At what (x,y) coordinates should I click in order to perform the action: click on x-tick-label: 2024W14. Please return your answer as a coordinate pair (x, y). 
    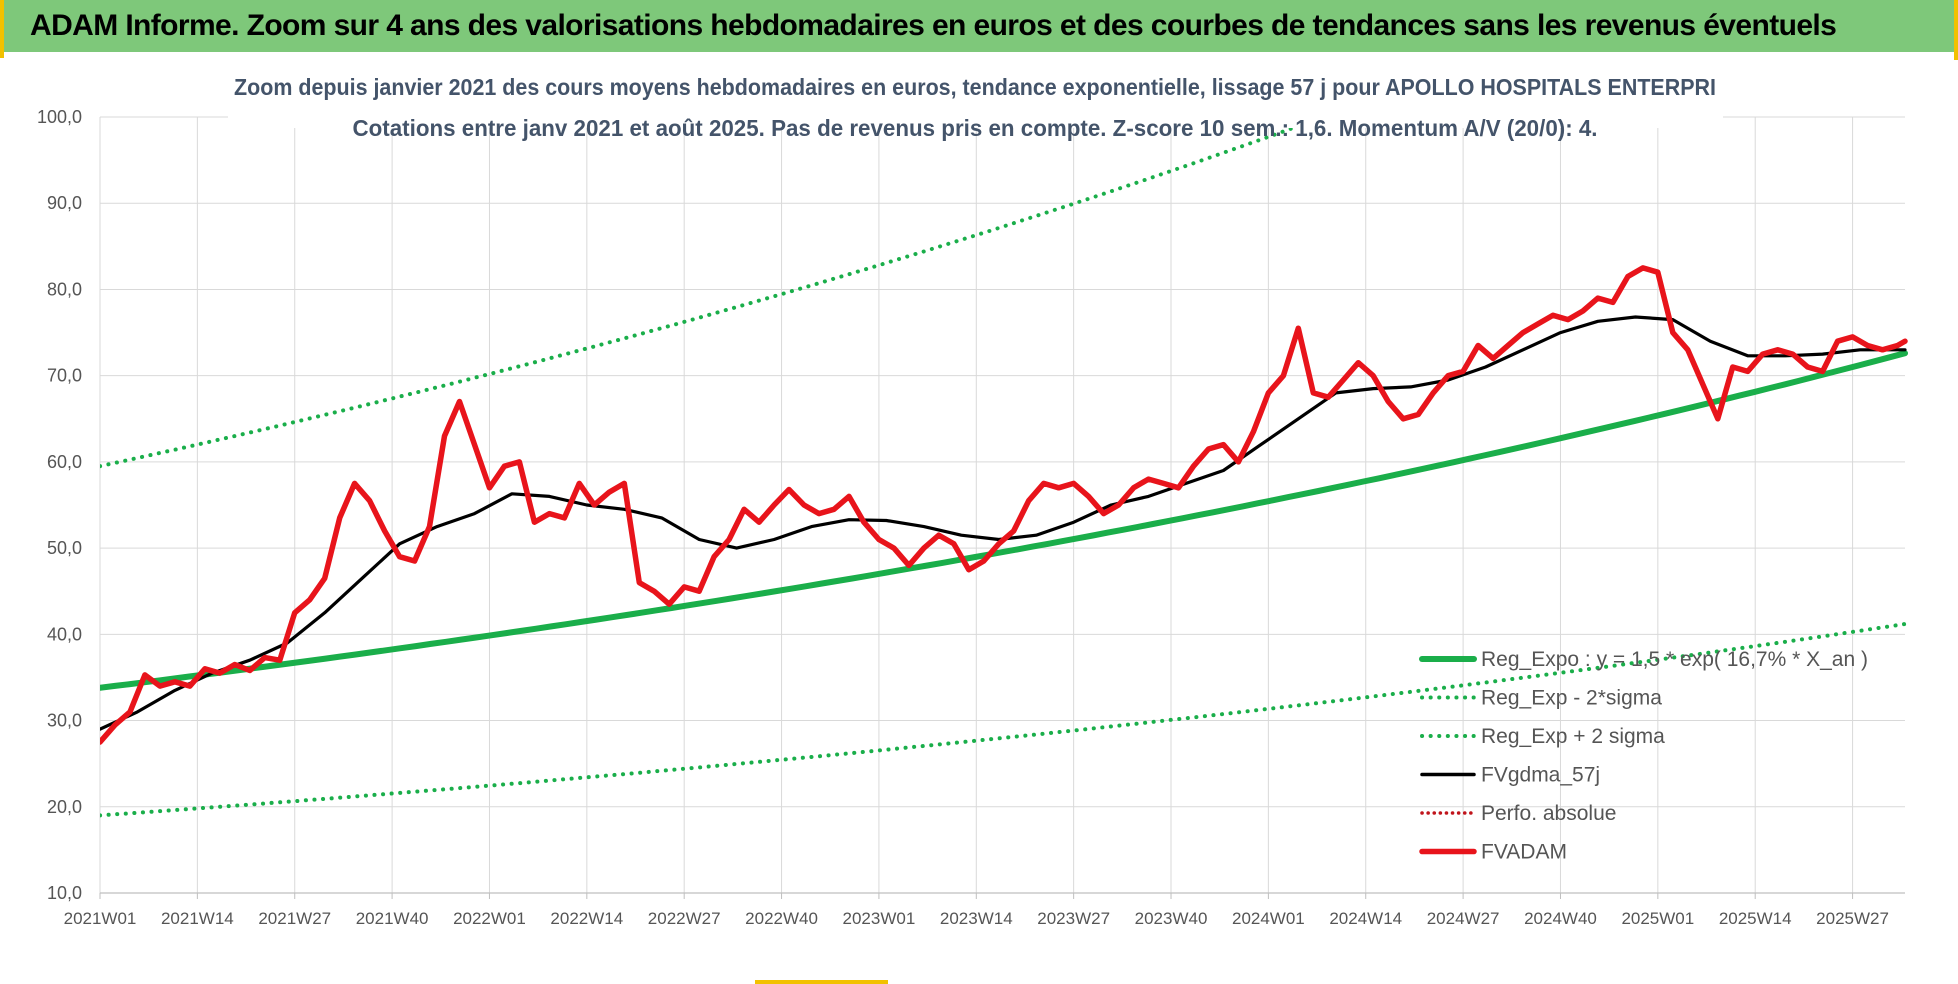
    Looking at the image, I should click on (1365, 918).